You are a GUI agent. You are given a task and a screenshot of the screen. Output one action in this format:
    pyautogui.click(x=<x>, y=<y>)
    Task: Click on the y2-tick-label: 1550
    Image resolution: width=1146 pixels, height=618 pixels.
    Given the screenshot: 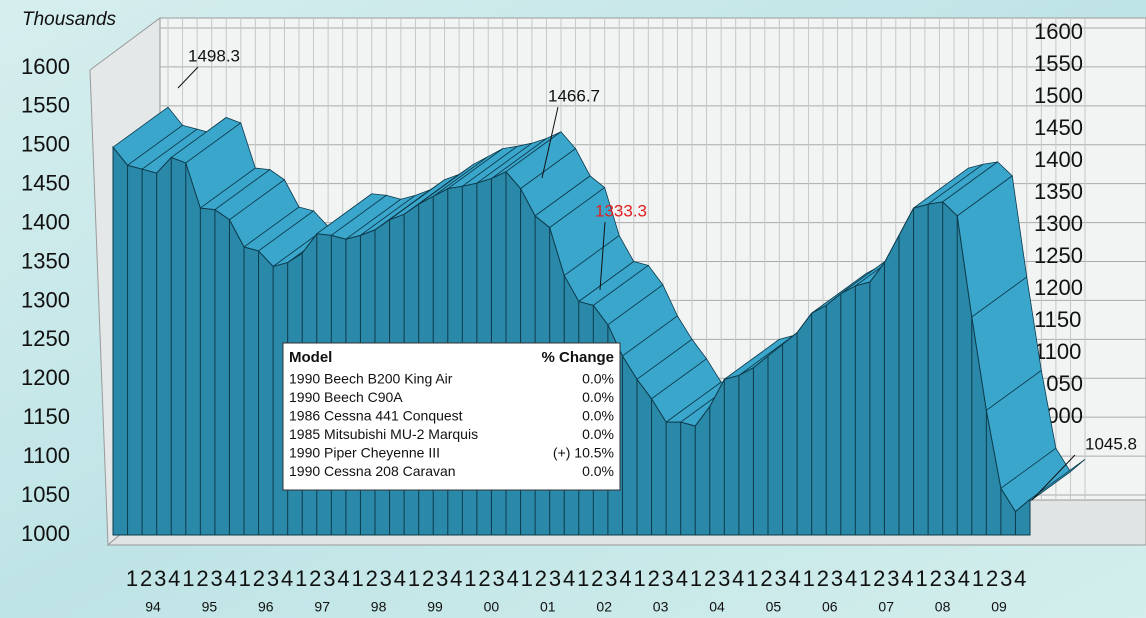 What is the action you would take?
    pyautogui.click(x=1058, y=63)
    